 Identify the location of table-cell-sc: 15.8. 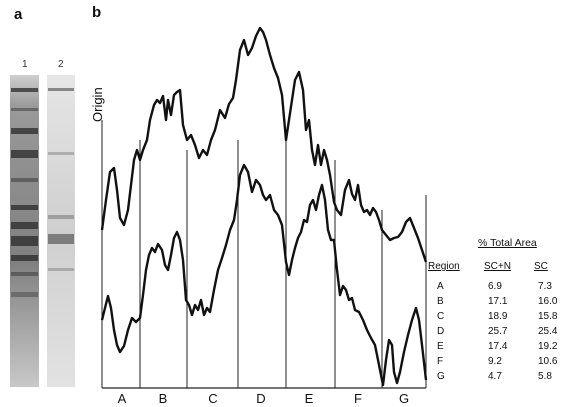
(547, 316).